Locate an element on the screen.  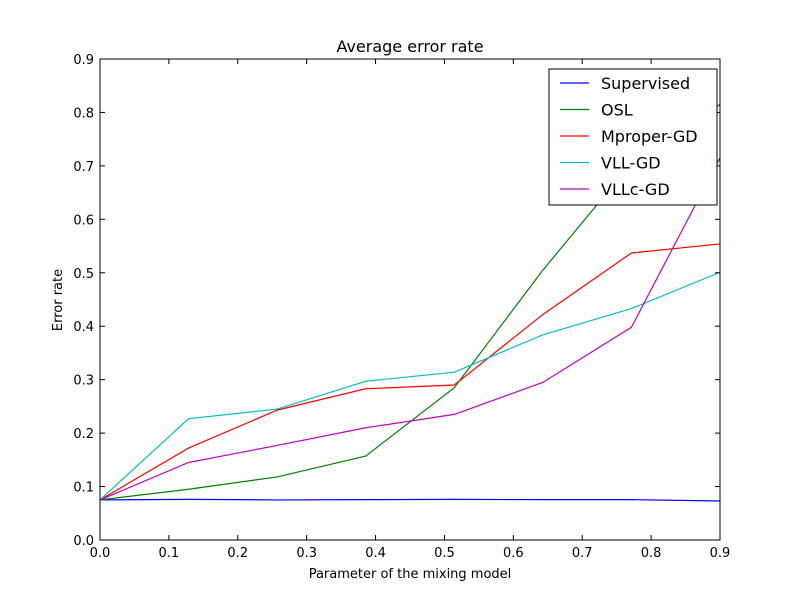
x-tick-label: 0.9 is located at coordinates (720, 553).